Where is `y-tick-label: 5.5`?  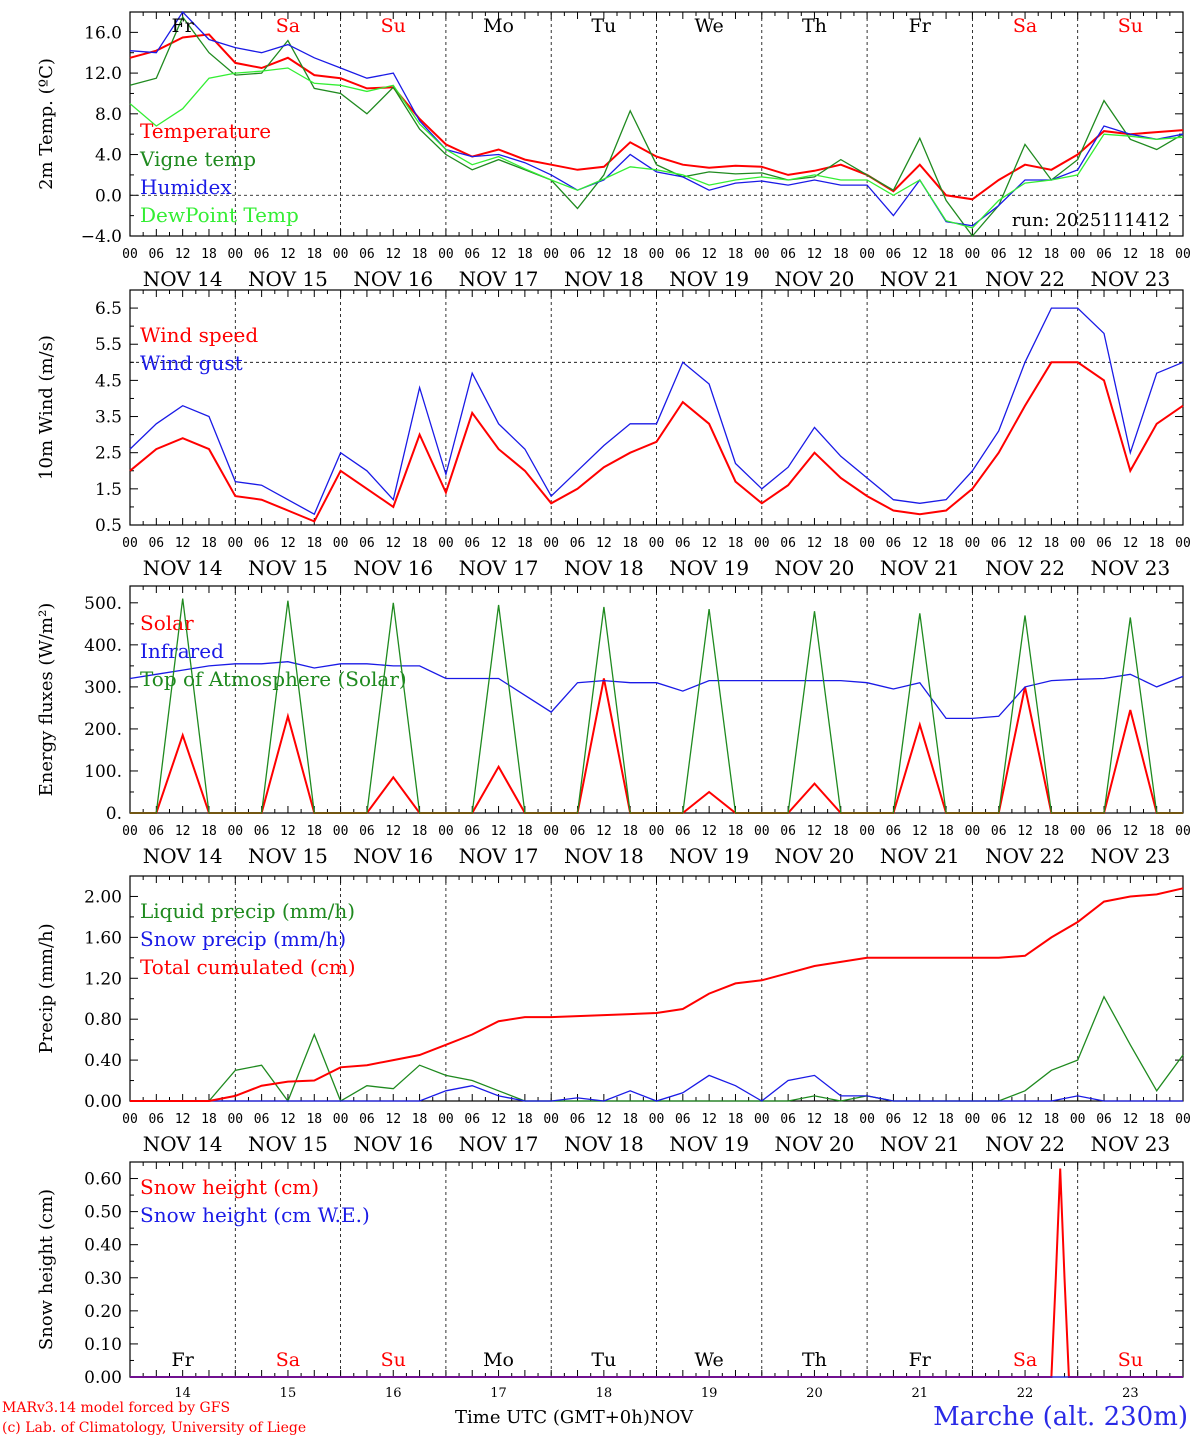
y-tick-label: 5.5 is located at coordinates (108, 345).